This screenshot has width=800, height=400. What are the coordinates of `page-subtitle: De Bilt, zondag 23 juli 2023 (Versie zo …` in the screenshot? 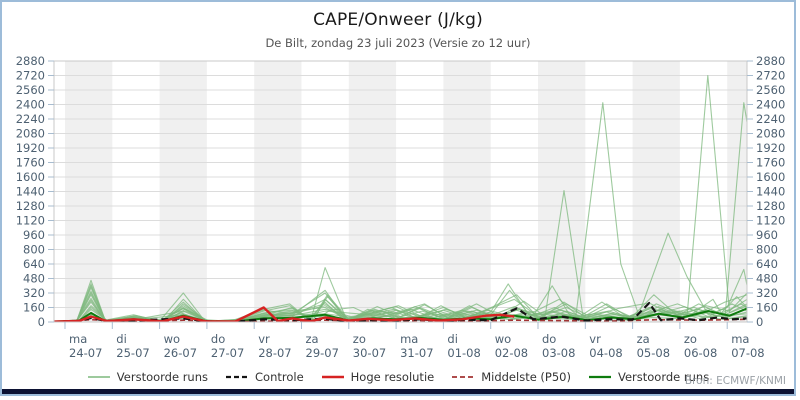 It's located at (398, 43).